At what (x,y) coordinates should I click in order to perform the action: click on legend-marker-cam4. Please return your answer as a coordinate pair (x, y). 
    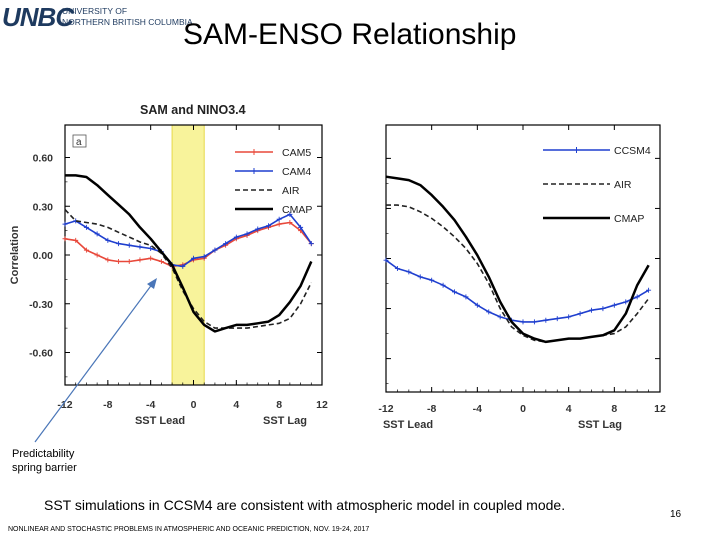
    Looking at the image, I should click on (254, 171).